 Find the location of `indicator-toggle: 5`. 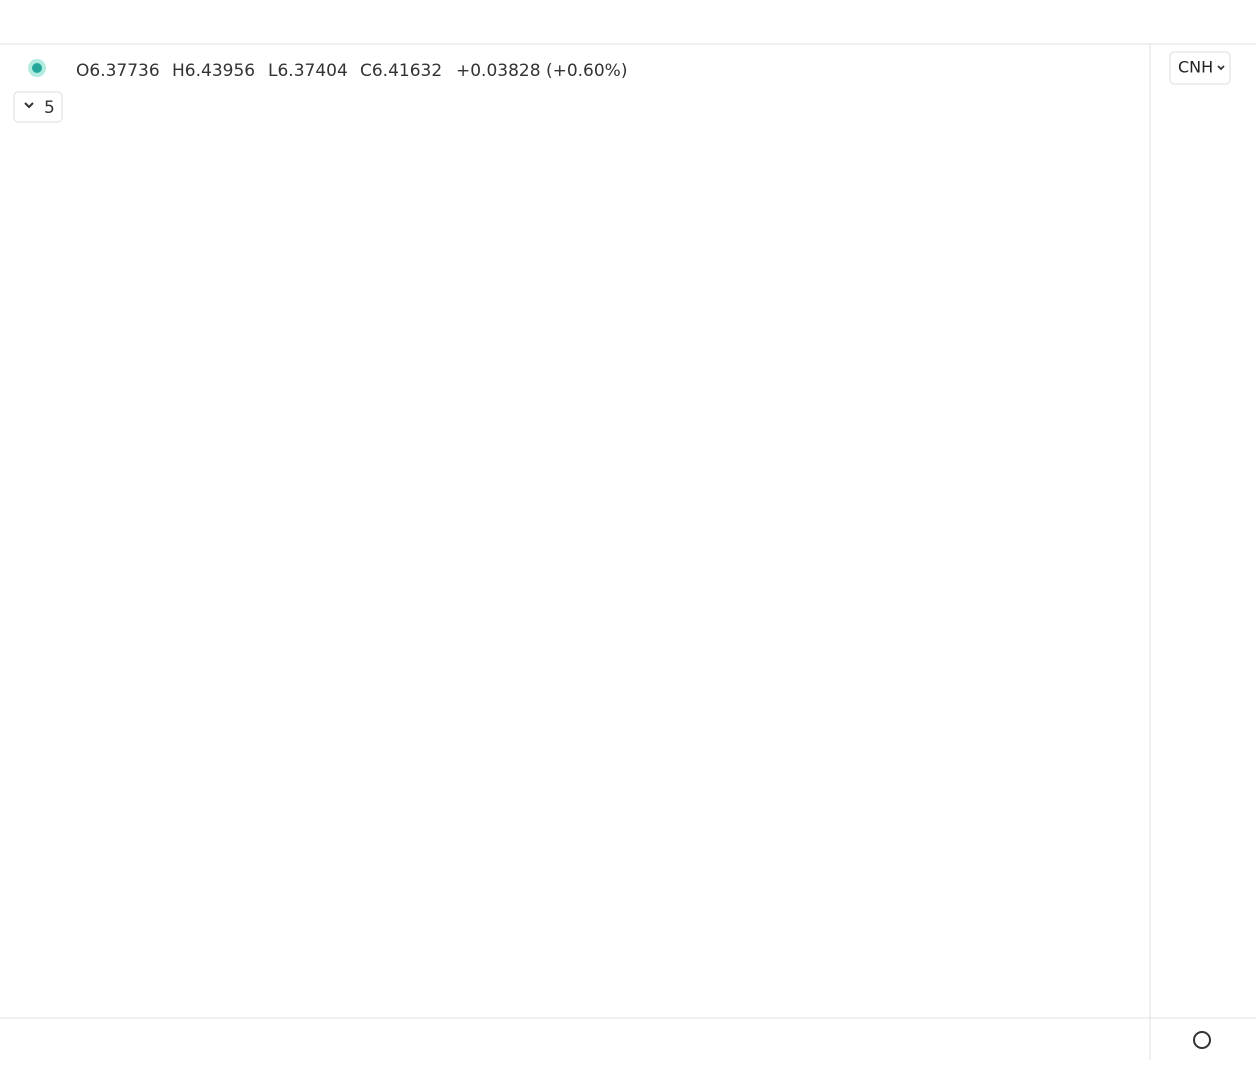

indicator-toggle: 5 is located at coordinates (38, 107).